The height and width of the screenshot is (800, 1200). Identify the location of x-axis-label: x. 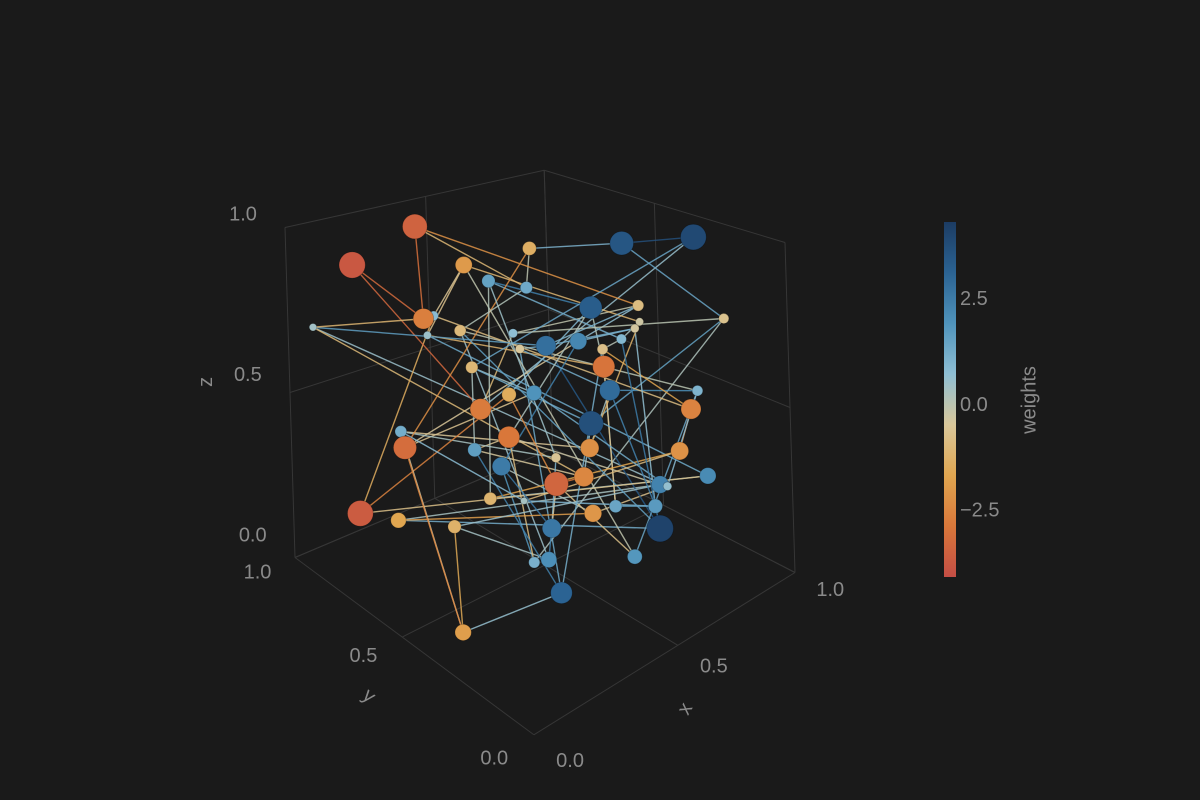
(685, 709).